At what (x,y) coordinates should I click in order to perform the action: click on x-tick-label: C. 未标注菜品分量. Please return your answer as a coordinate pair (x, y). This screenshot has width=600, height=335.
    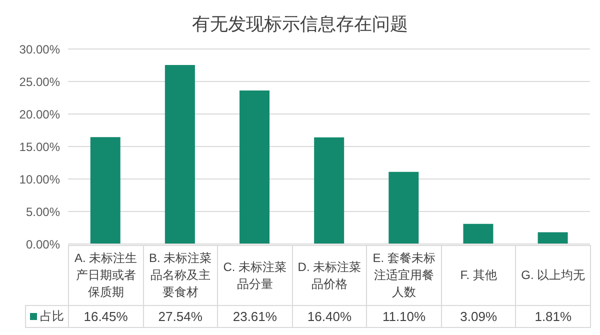
    Looking at the image, I should click on (255, 276).